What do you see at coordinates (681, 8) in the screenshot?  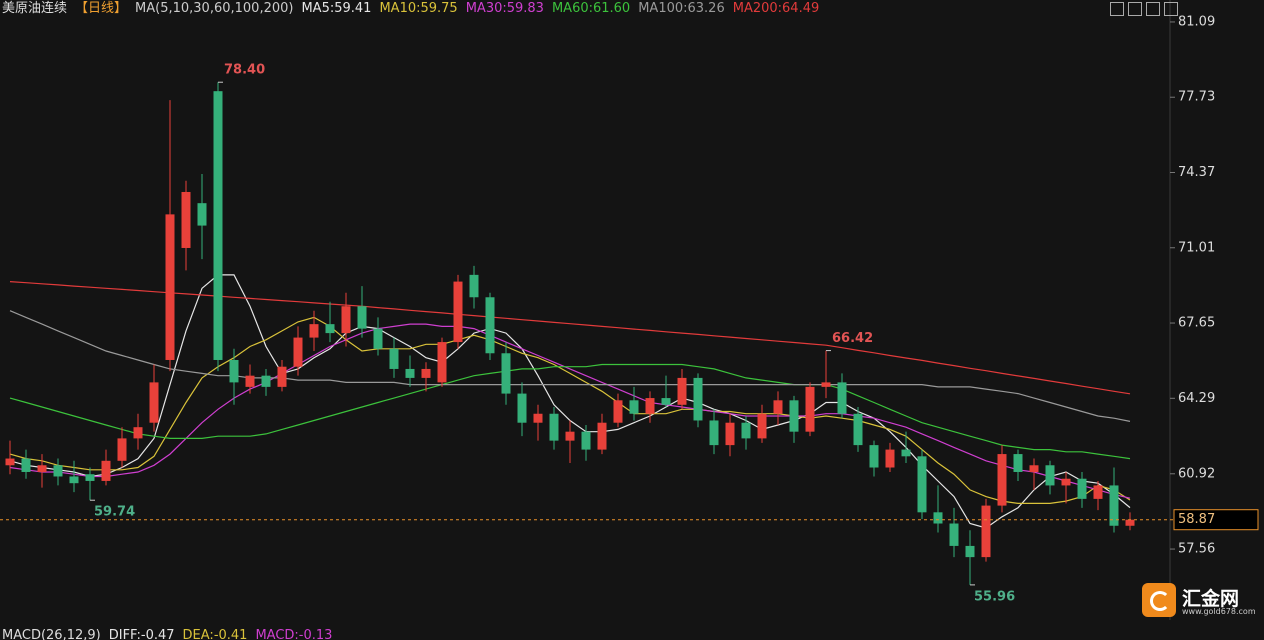 I see `legend-entry: MA100:63.26` at bounding box center [681, 8].